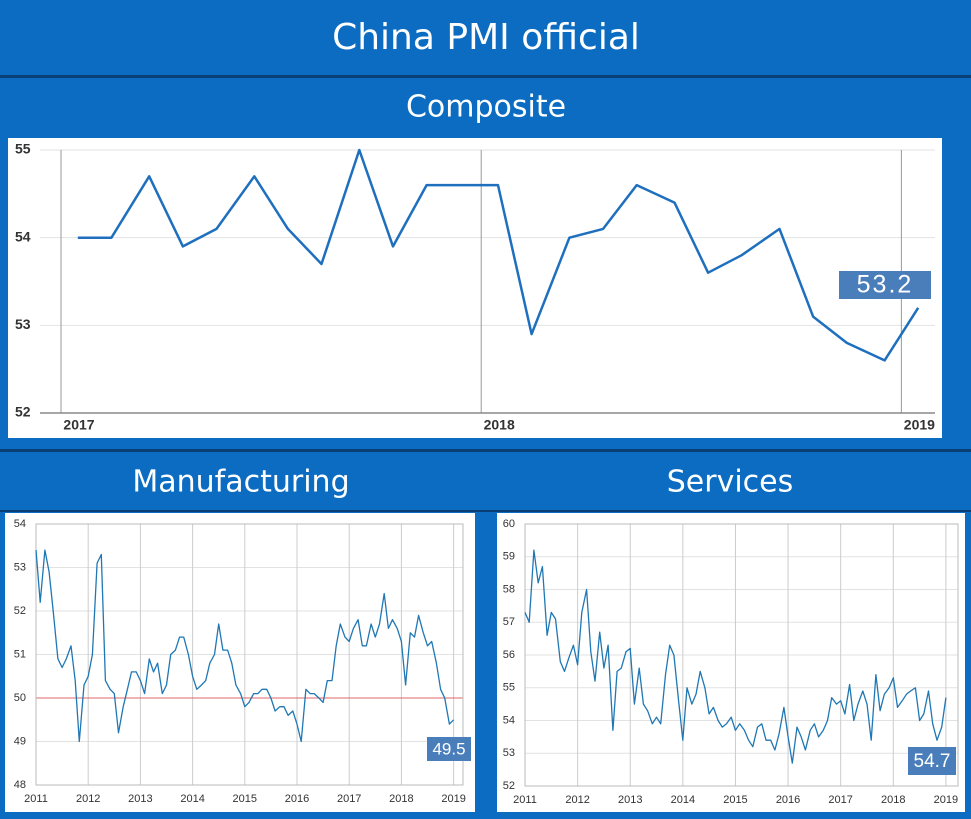 This screenshot has width=971, height=819. Describe the element at coordinates (20, 785) in the screenshot. I see `y-tick-label: 48` at that location.